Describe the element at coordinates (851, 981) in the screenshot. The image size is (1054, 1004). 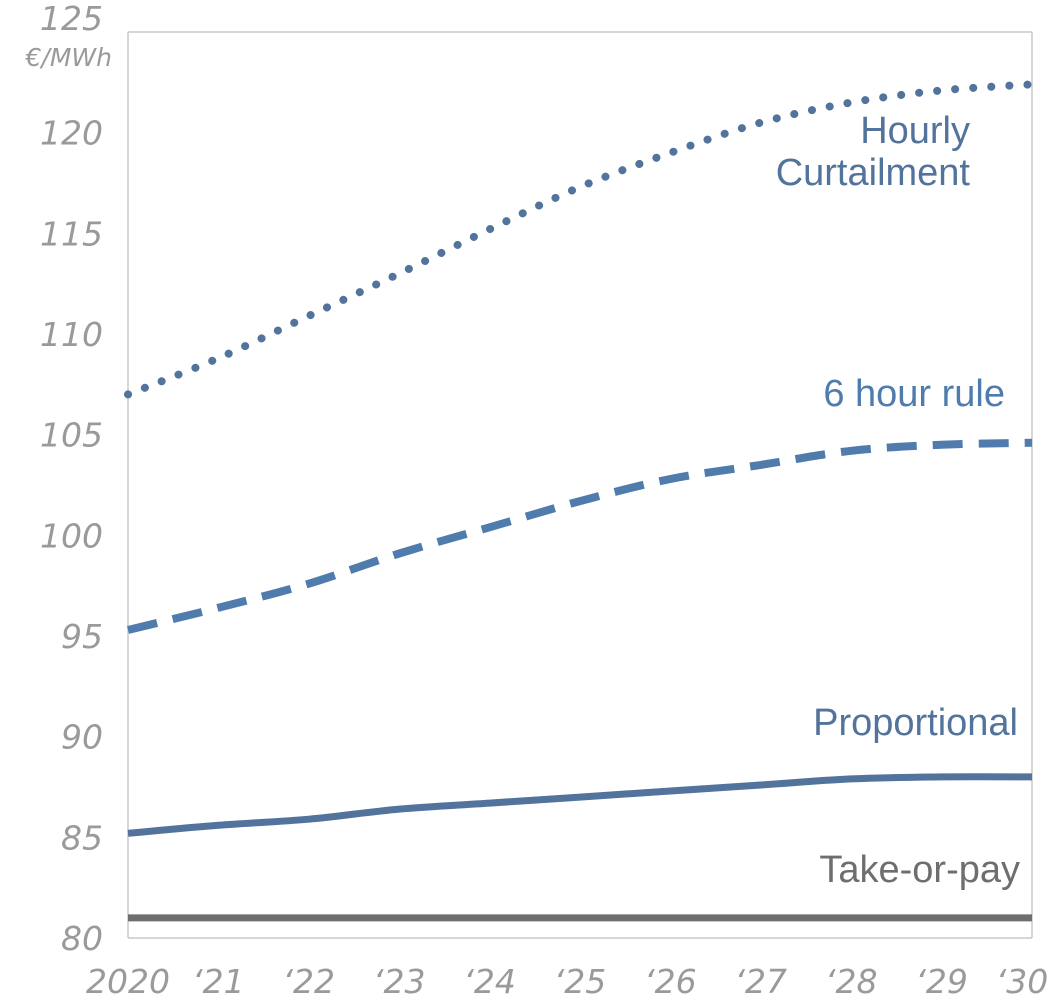
I see `x-tick-label: ‘28` at that location.